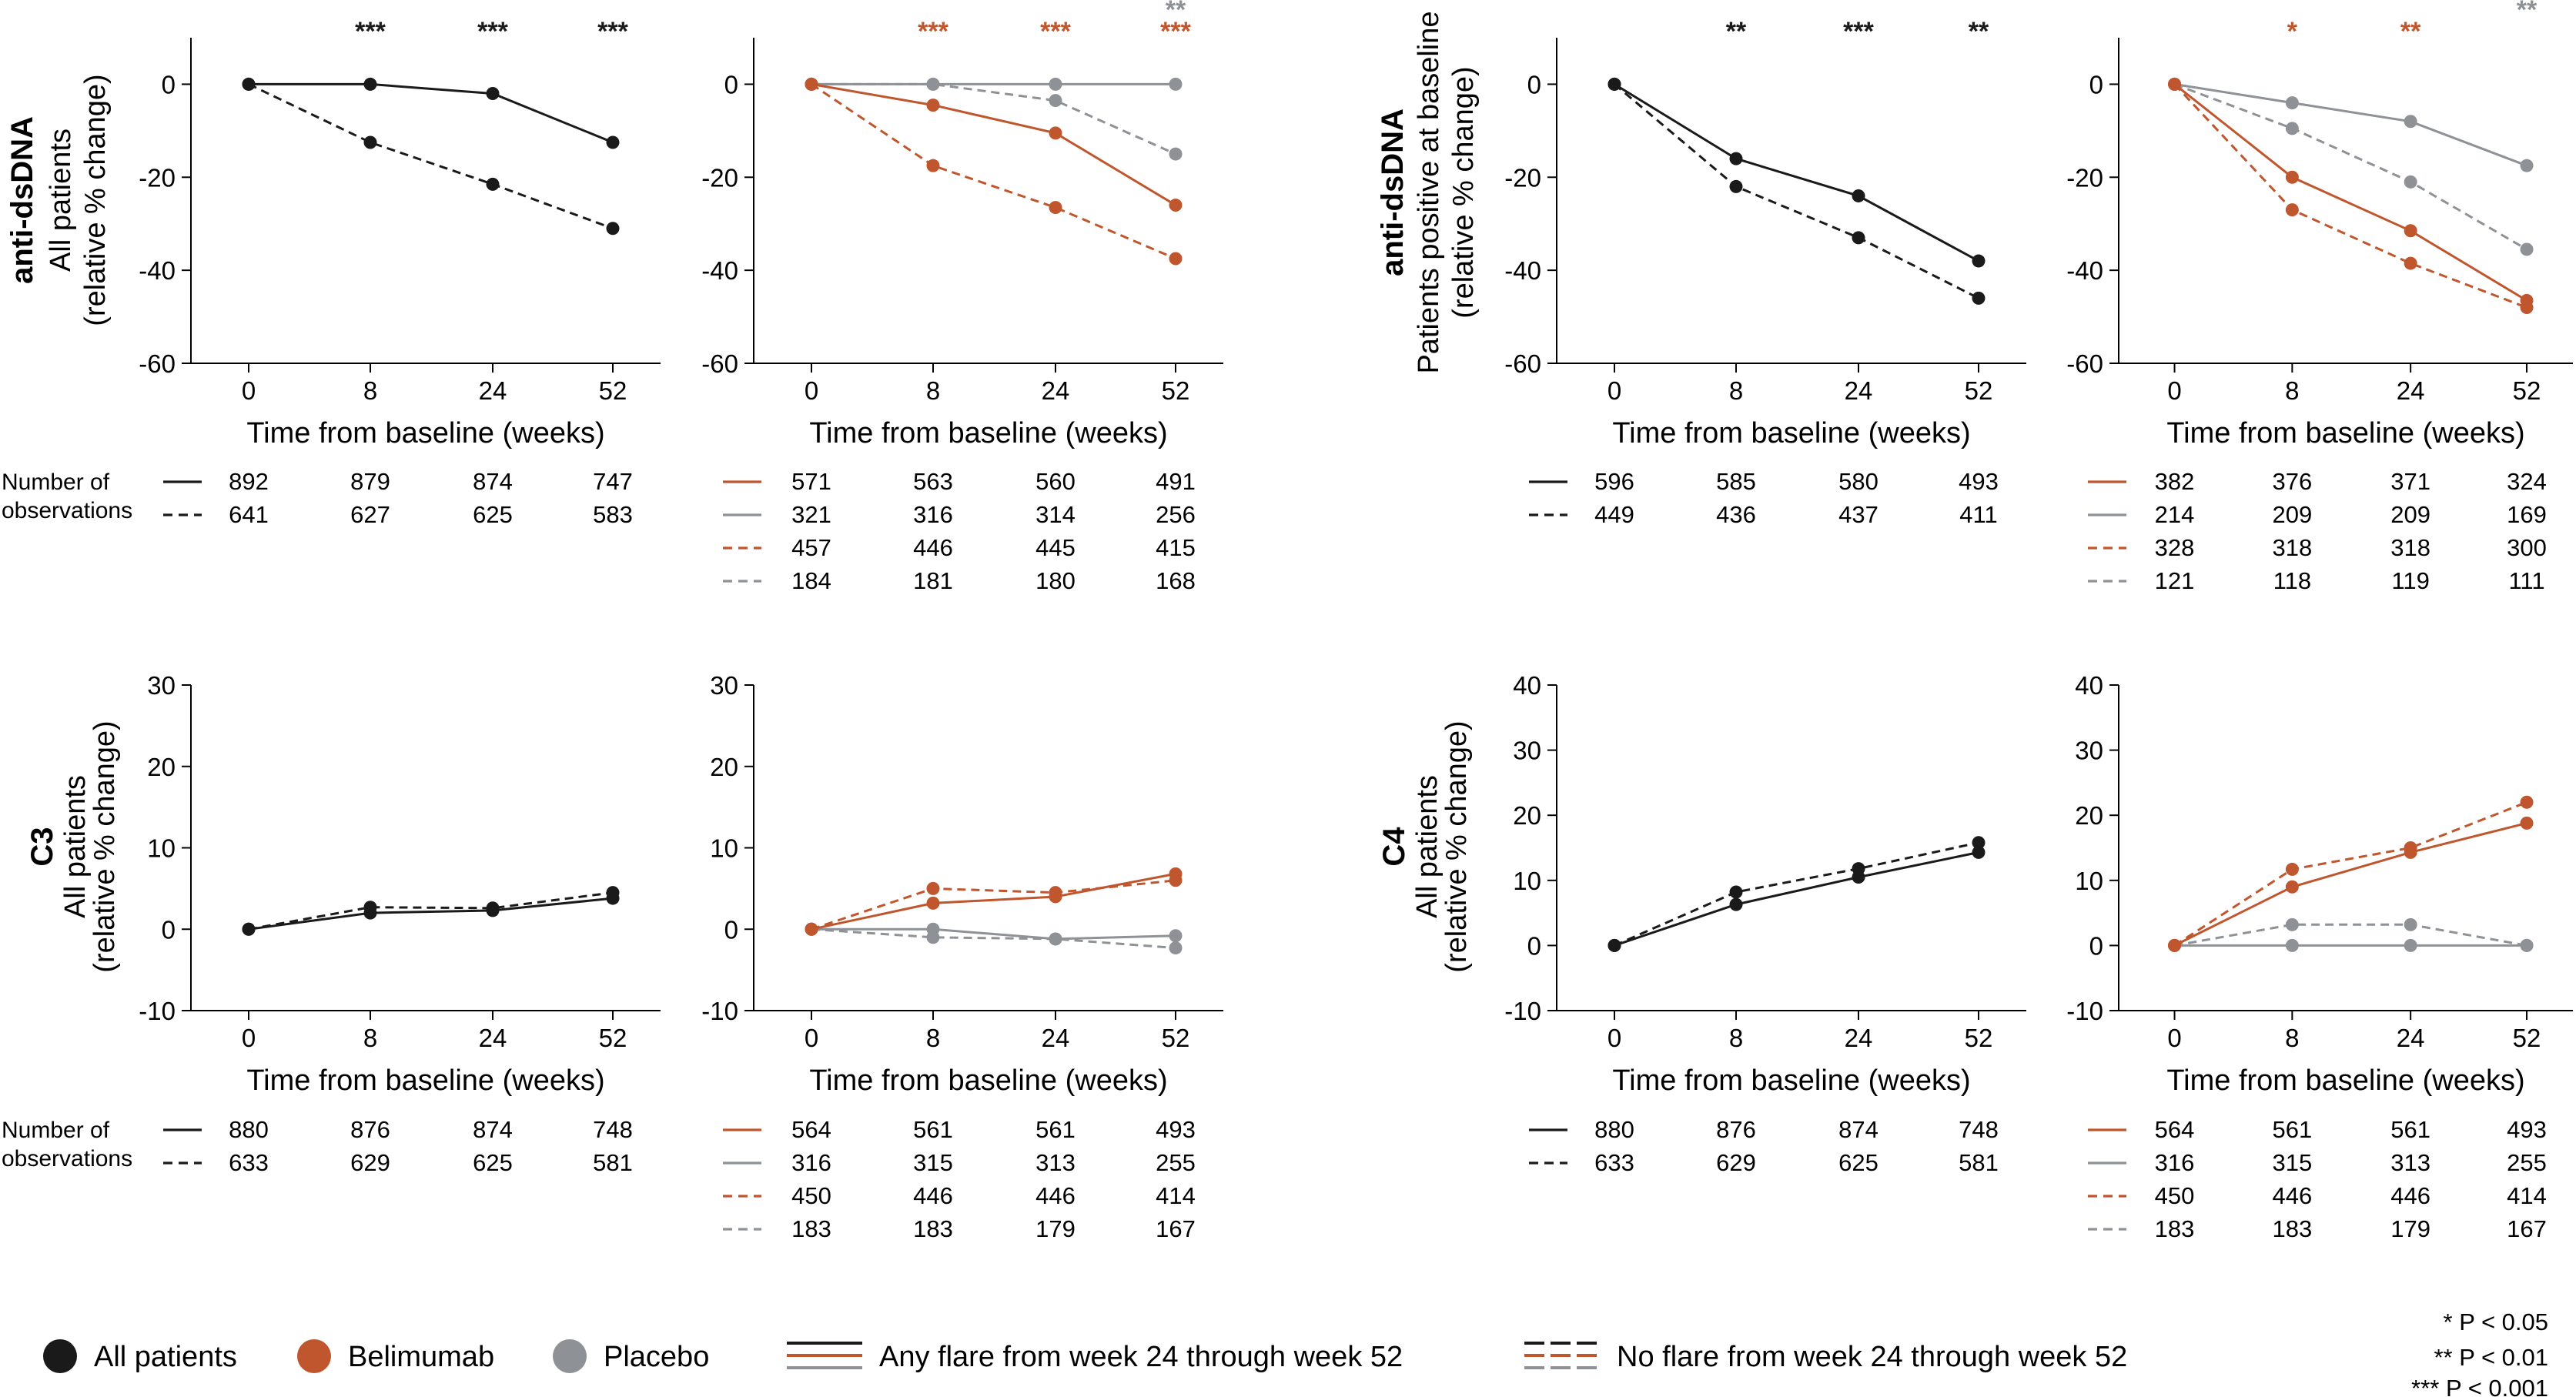 Image resolution: width=2576 pixels, height=1397 pixels. I want to click on row-title: C3, so click(42, 846).